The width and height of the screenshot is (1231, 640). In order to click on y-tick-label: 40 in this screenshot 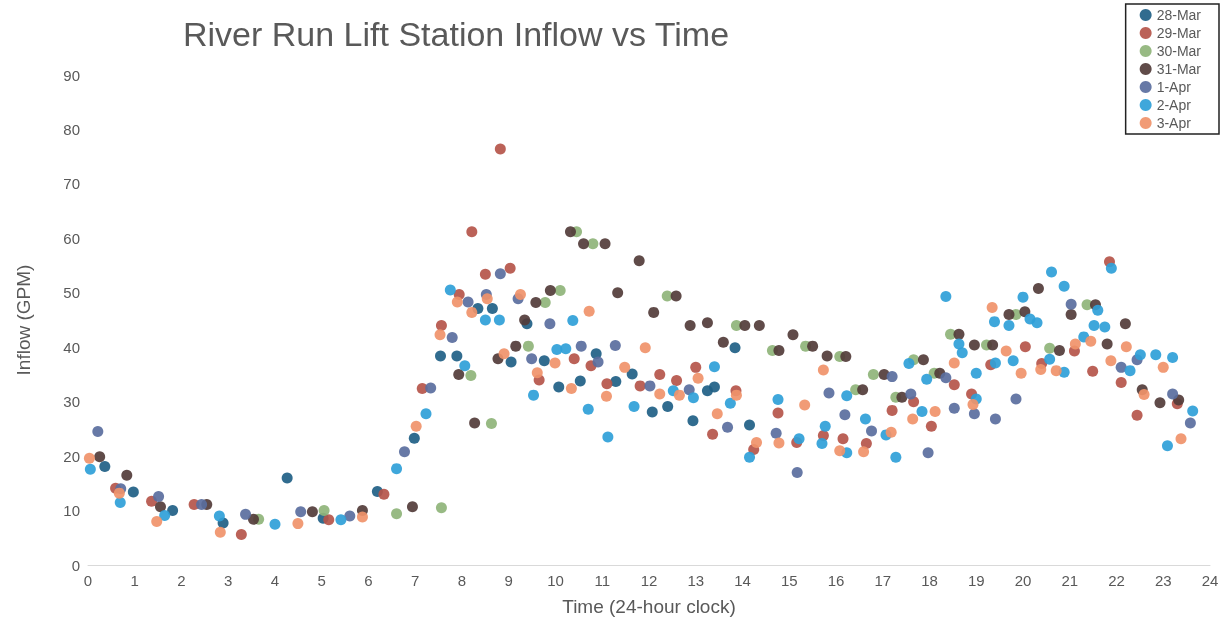, I will do `click(71, 347)`.